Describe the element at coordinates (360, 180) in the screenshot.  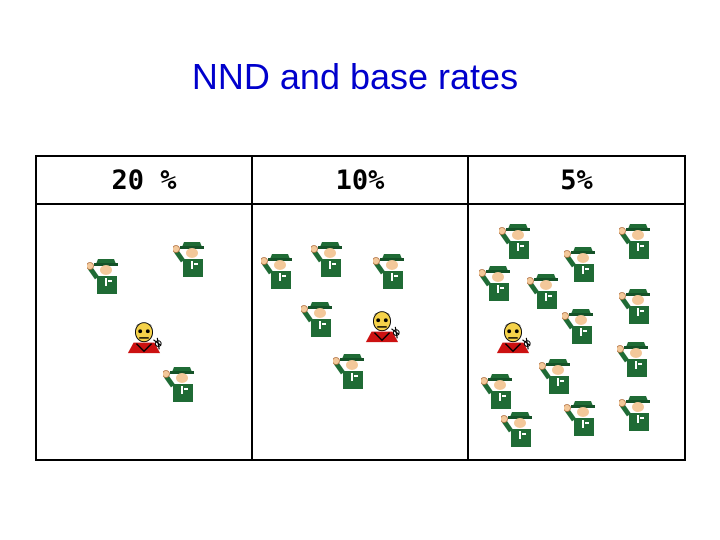
I see `column-header-10-percent: 10%` at that location.